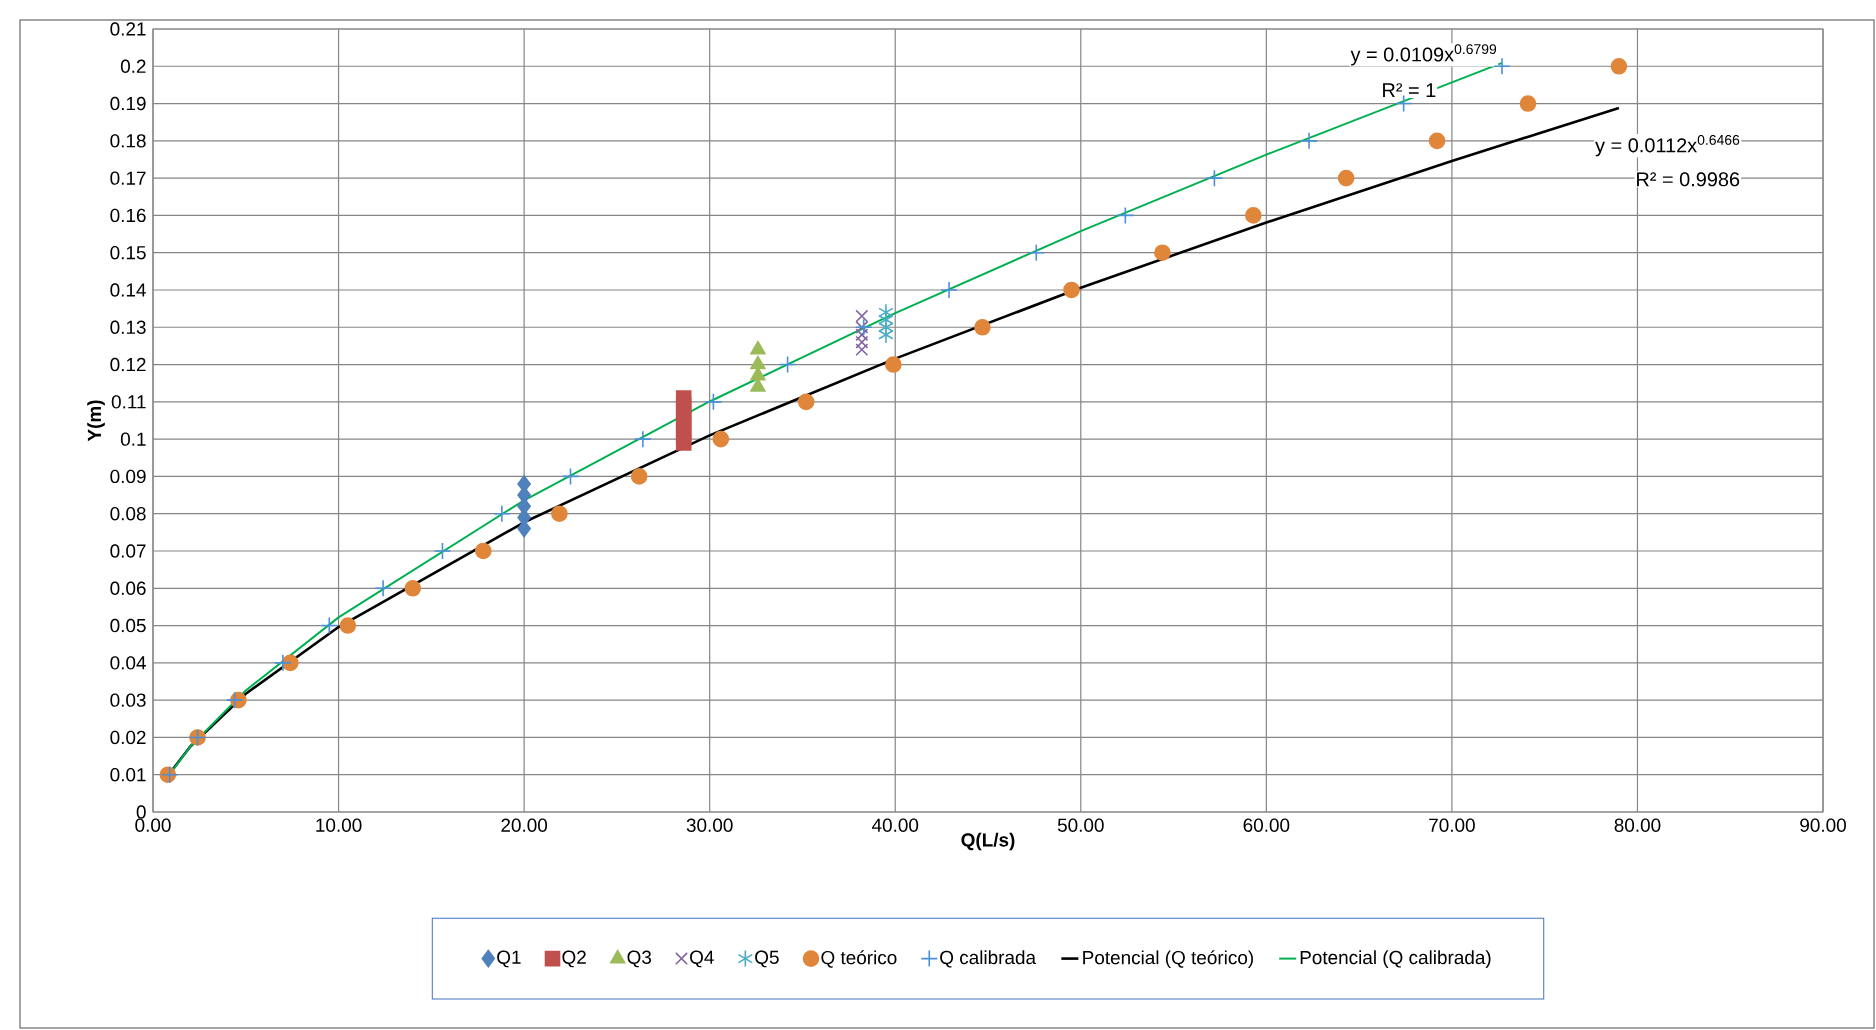 The image size is (1876, 1030). Describe the element at coordinates (128, 551) in the screenshot. I see `y-tick-label: 0.07` at that location.